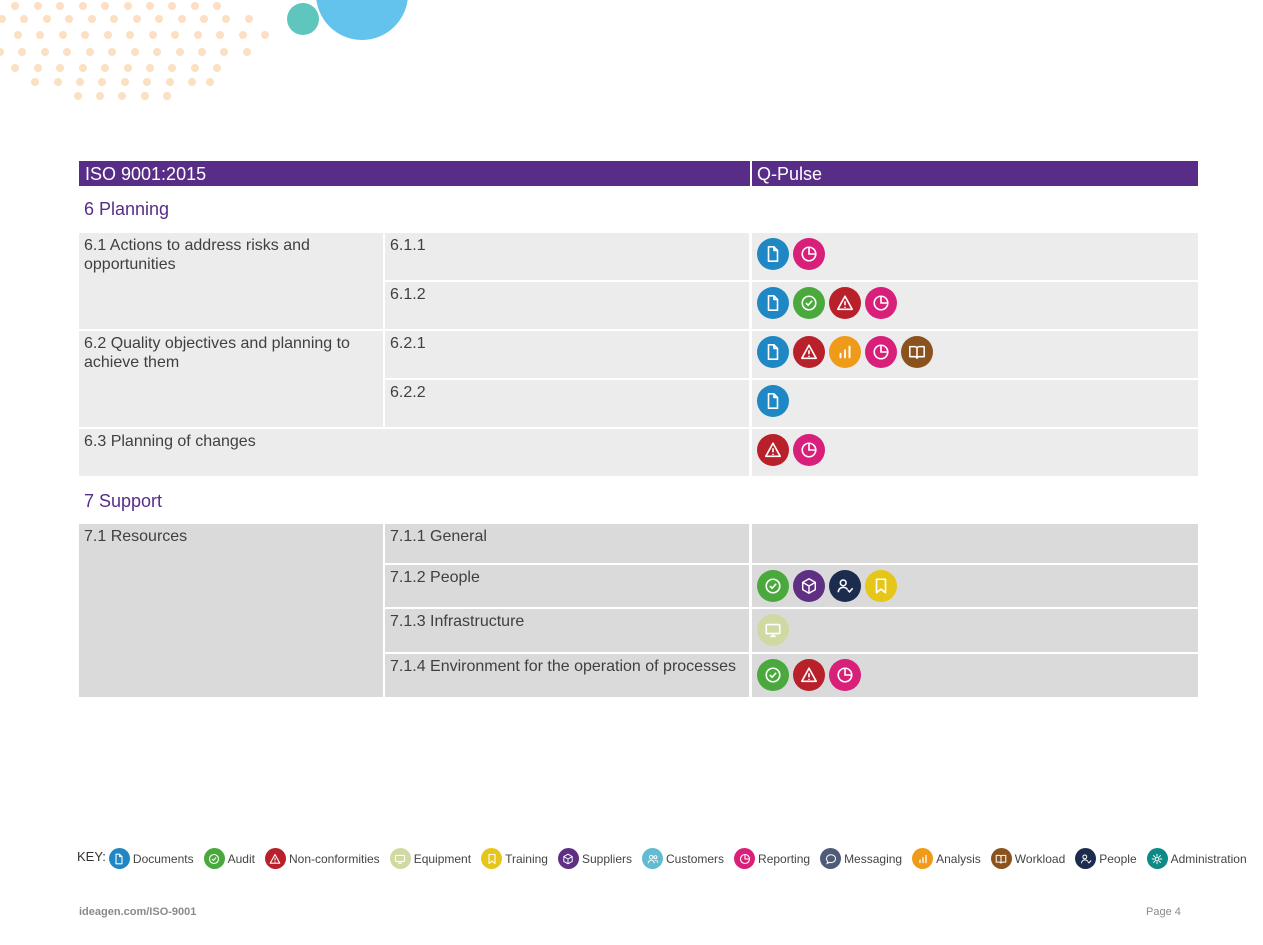  Describe the element at coordinates (123, 501) in the screenshot. I see `section-title: 7 Support` at that location.